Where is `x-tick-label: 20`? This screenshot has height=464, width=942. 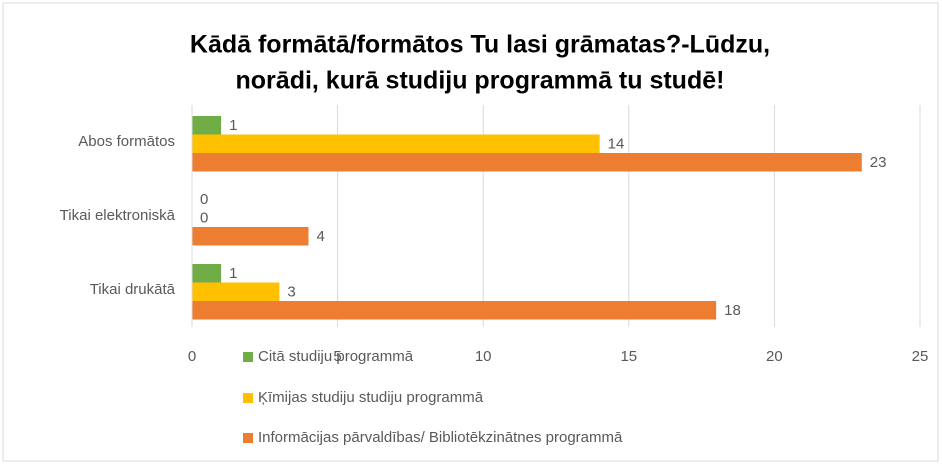
x-tick-label: 20 is located at coordinates (774, 356).